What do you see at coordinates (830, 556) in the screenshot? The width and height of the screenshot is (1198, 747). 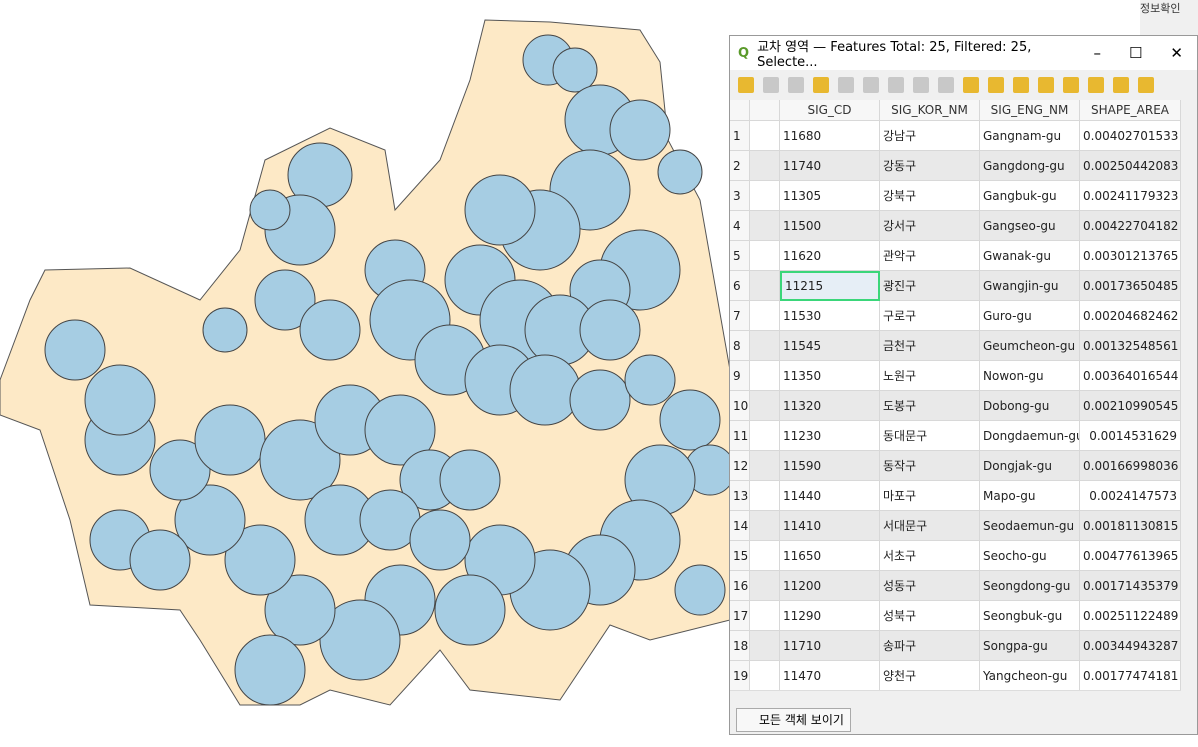 I see `table-cell: 11650` at bounding box center [830, 556].